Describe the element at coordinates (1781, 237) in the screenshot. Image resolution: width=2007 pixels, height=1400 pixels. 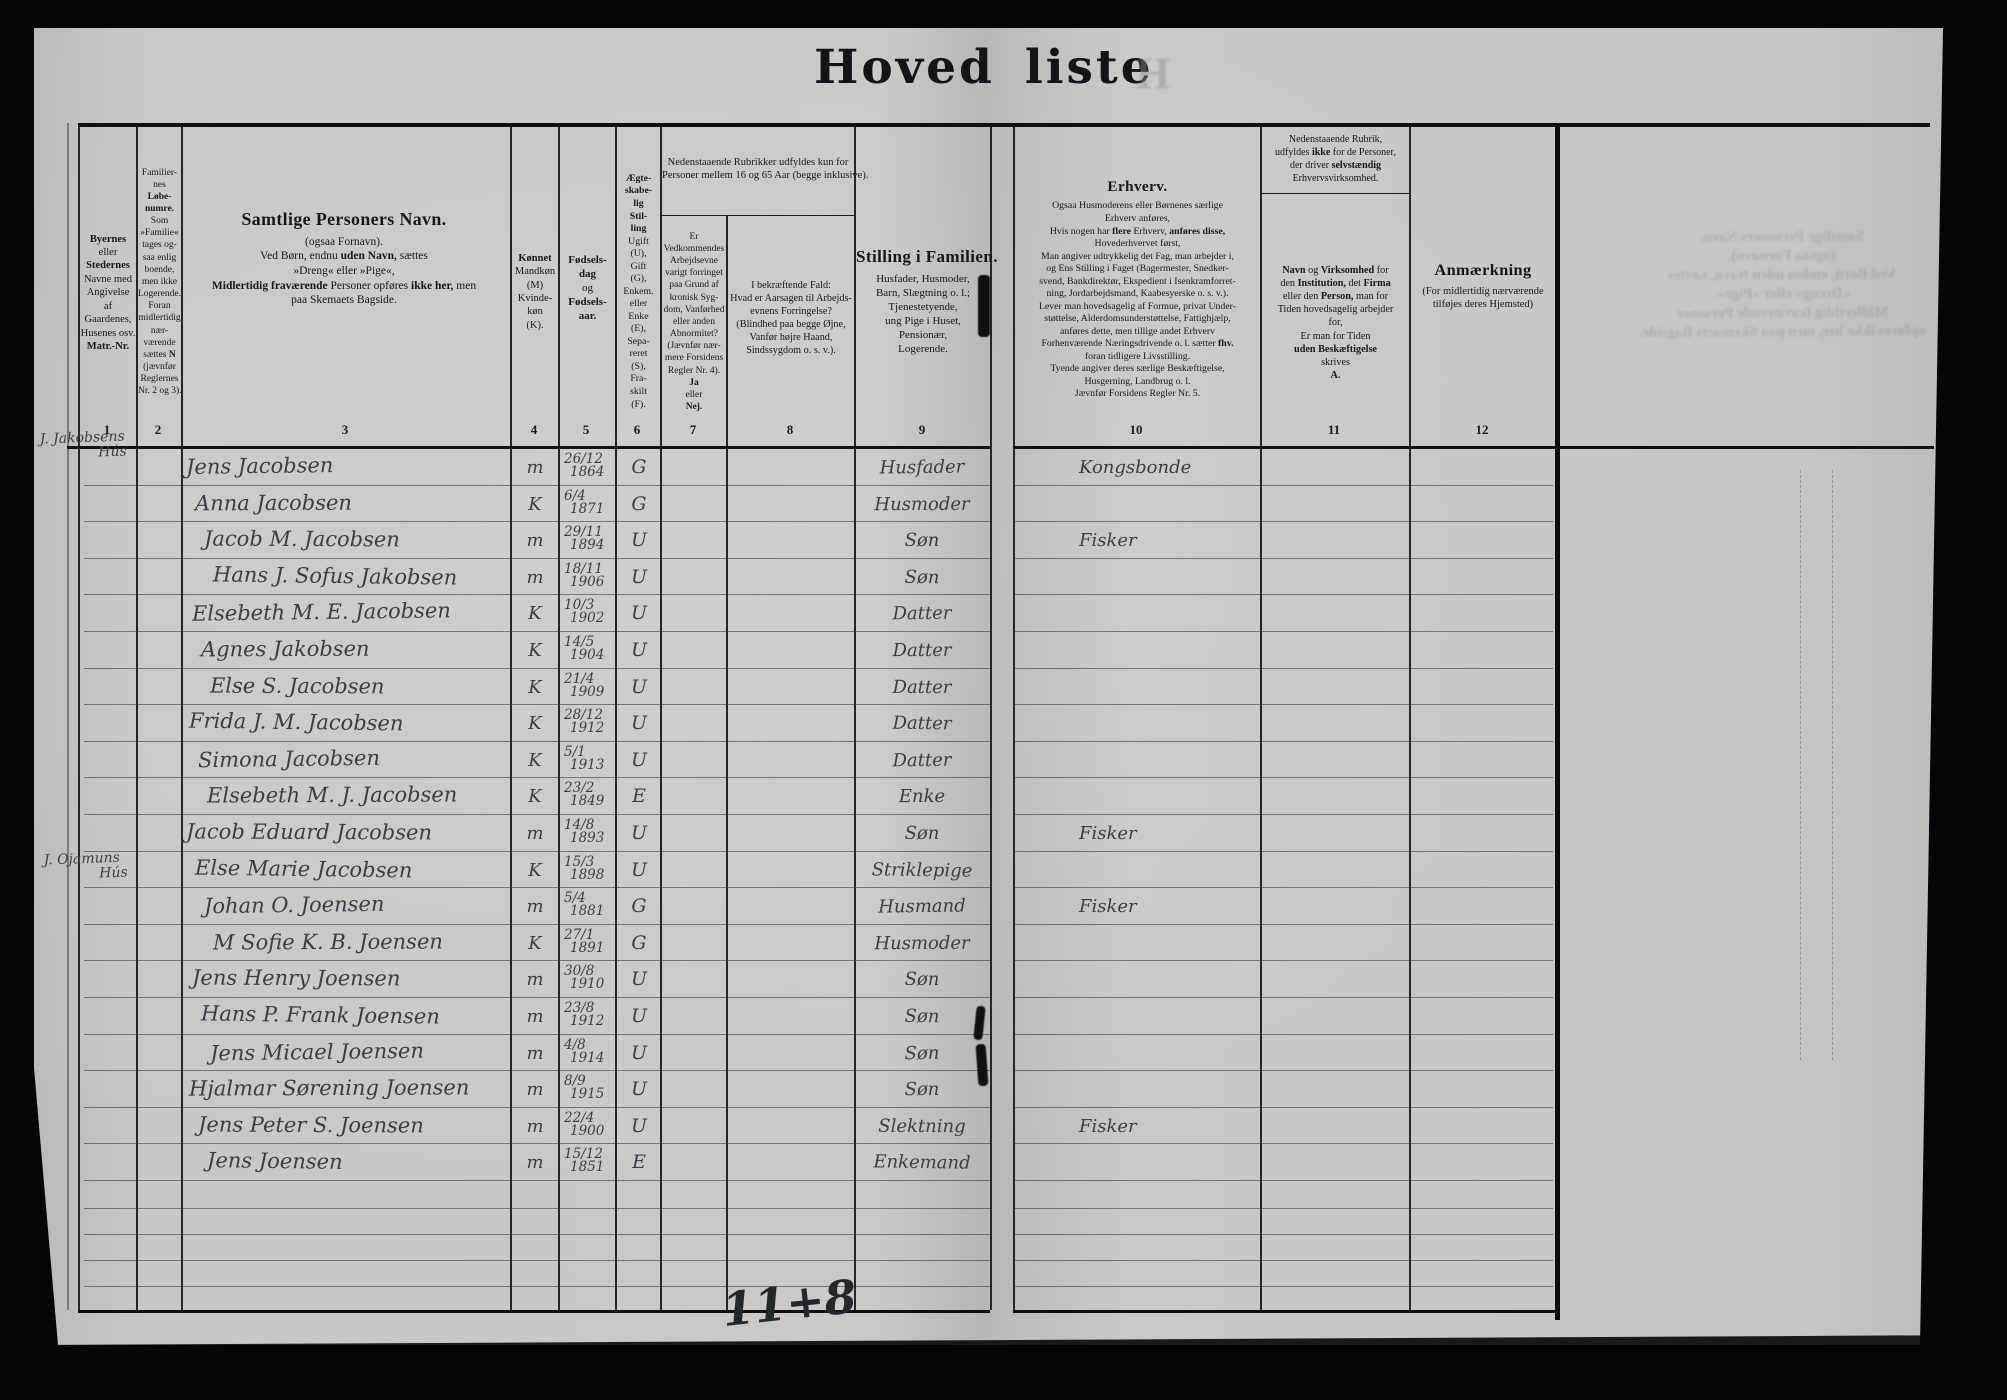
I see `bleed-through-line: Samtlige Personers Navn.` at that location.